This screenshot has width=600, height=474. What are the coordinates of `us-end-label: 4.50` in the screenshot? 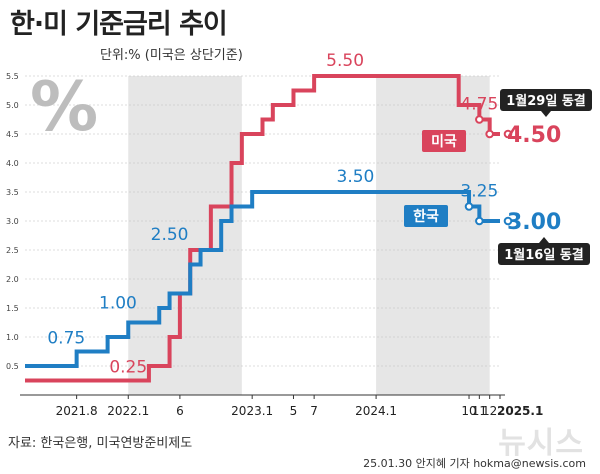 It's located at (534, 135).